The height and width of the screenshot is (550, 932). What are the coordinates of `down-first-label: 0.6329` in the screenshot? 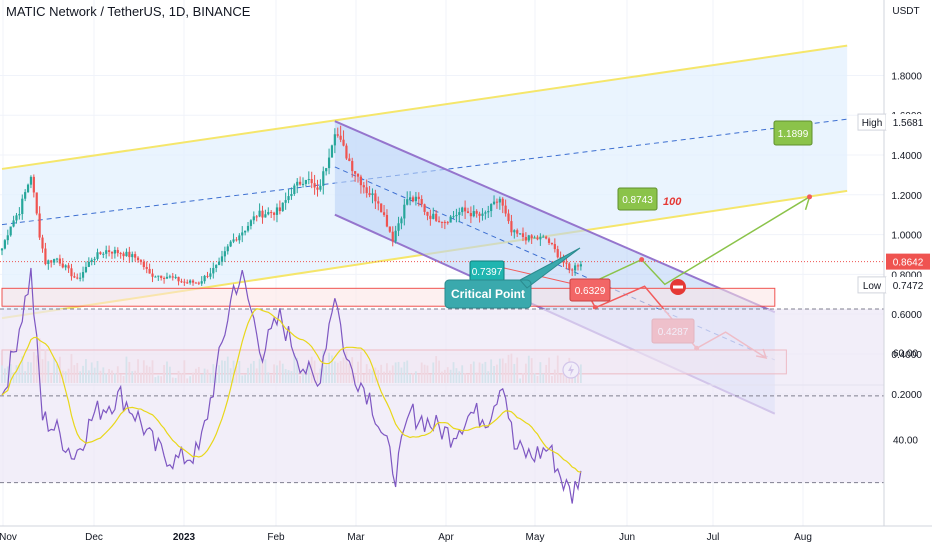 It's located at (590, 290).